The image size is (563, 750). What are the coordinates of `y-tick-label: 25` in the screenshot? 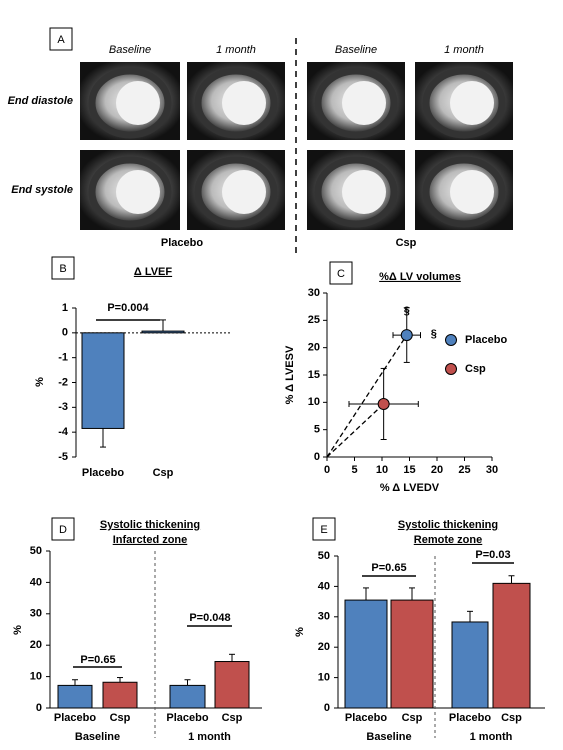 It's located at (314, 320).